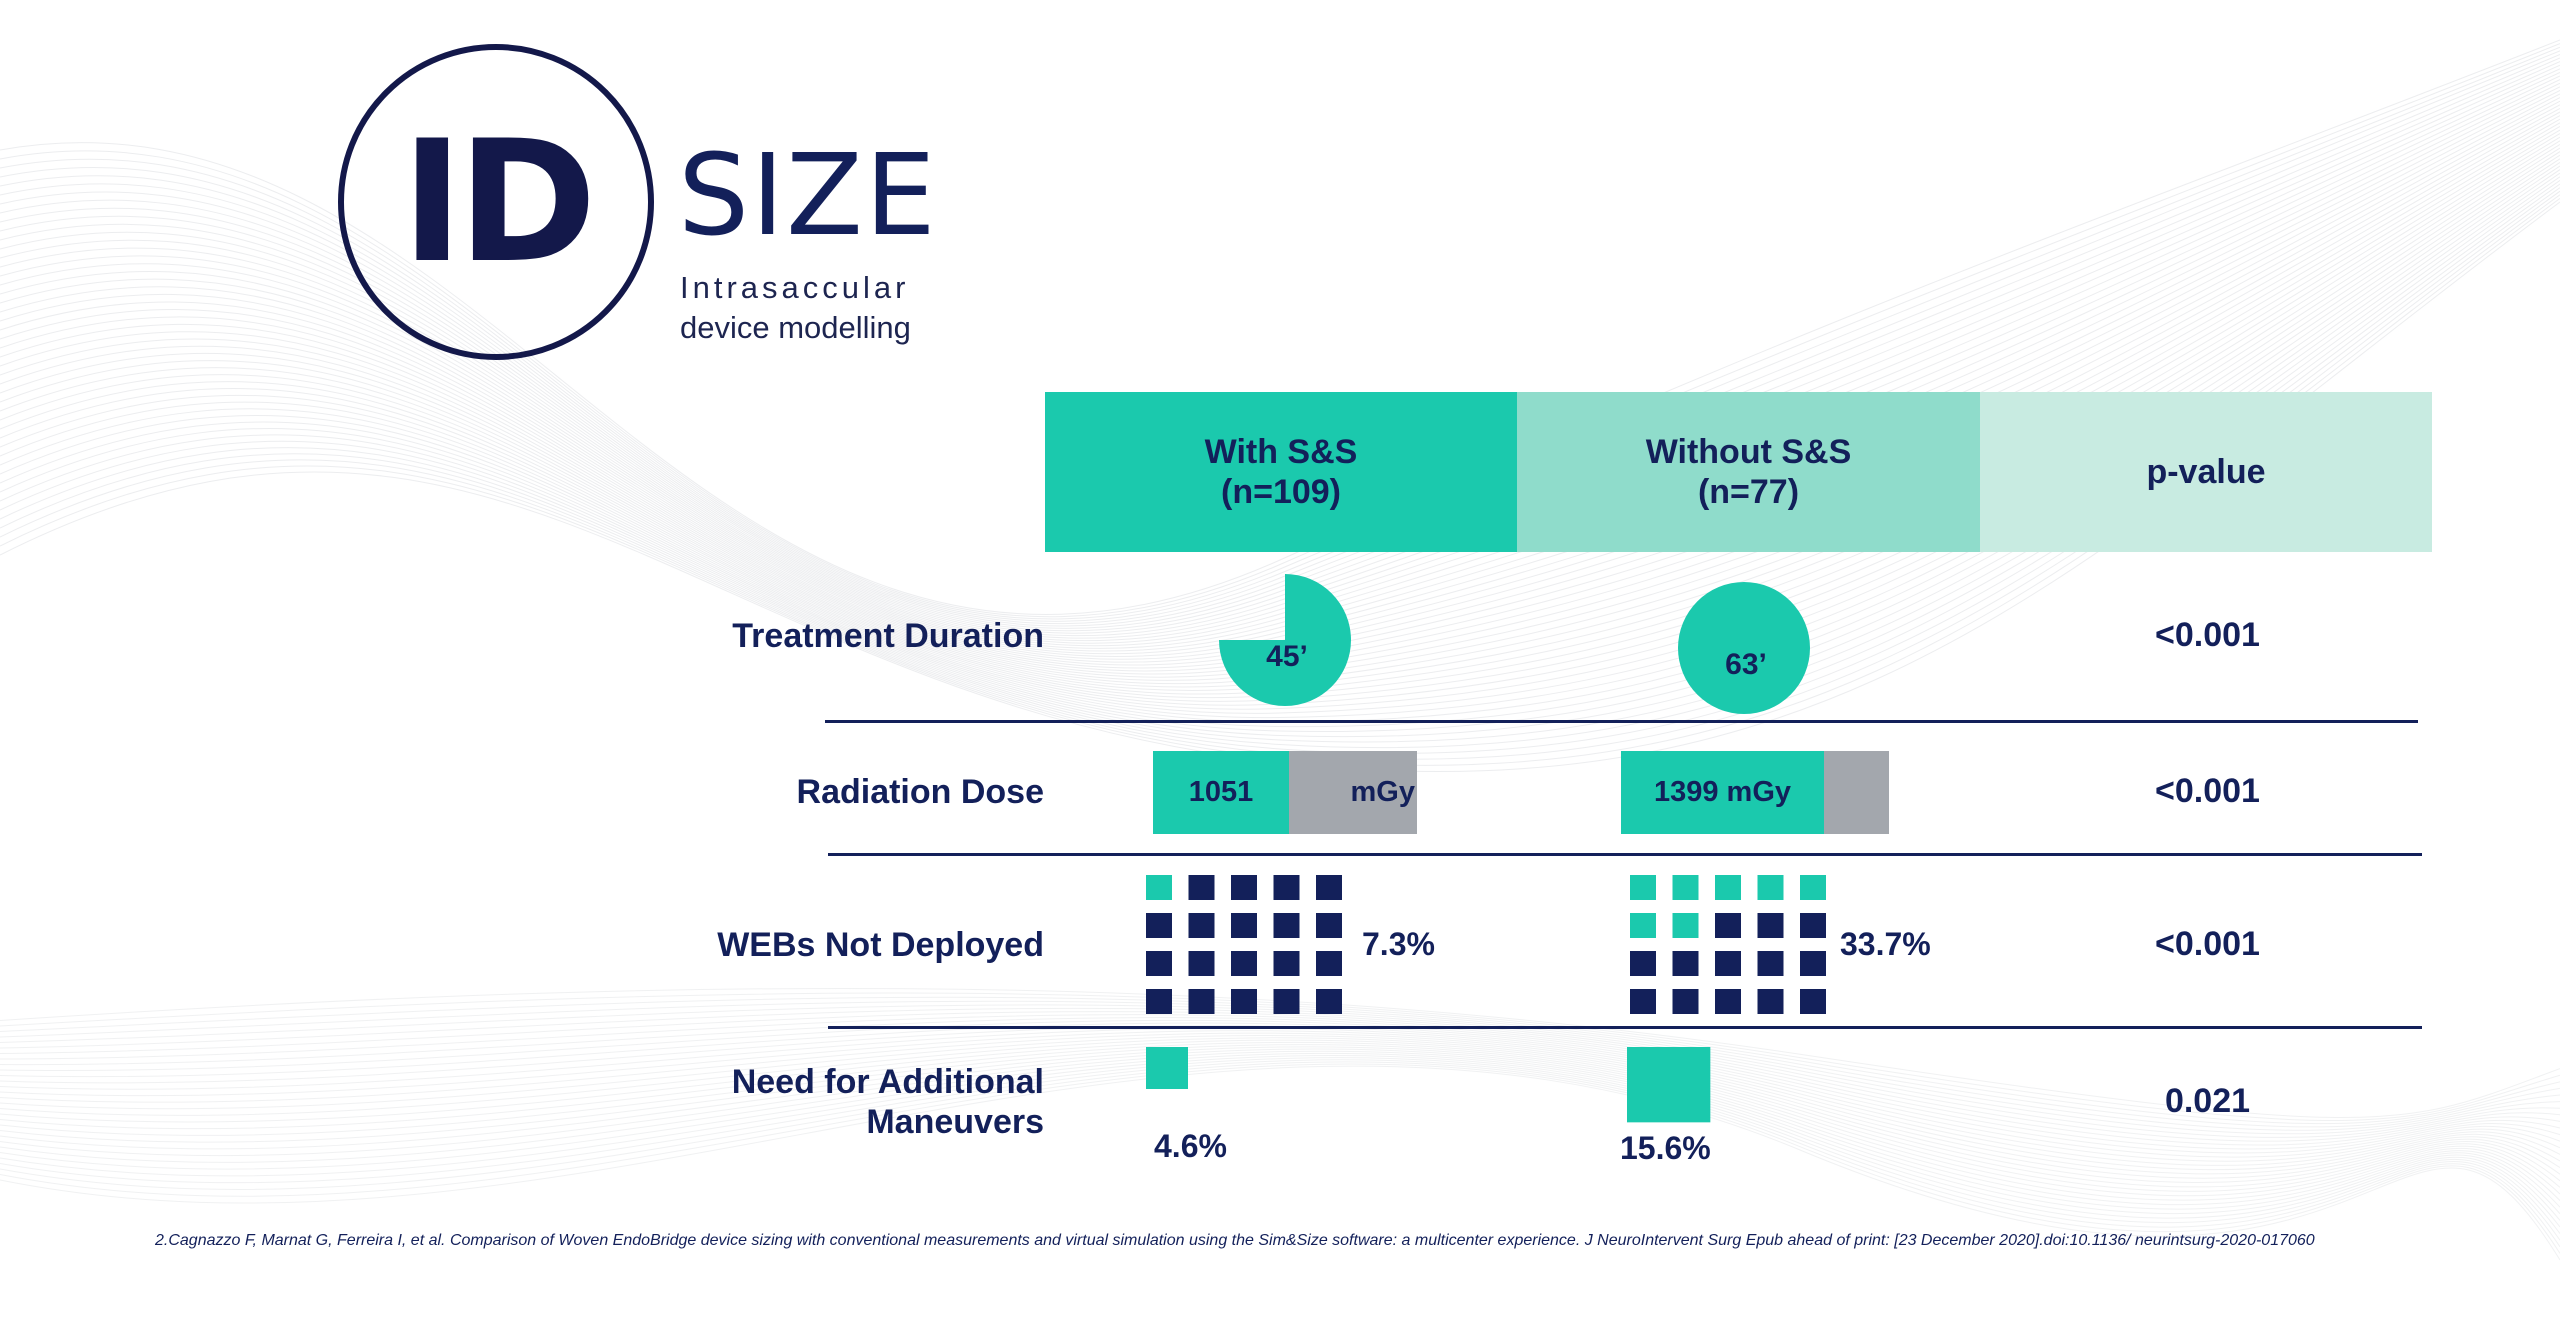 The width and height of the screenshot is (2560, 1339). Describe the element at coordinates (795, 327) in the screenshot. I see `logo-subtitle-line2: device modelling` at that location.